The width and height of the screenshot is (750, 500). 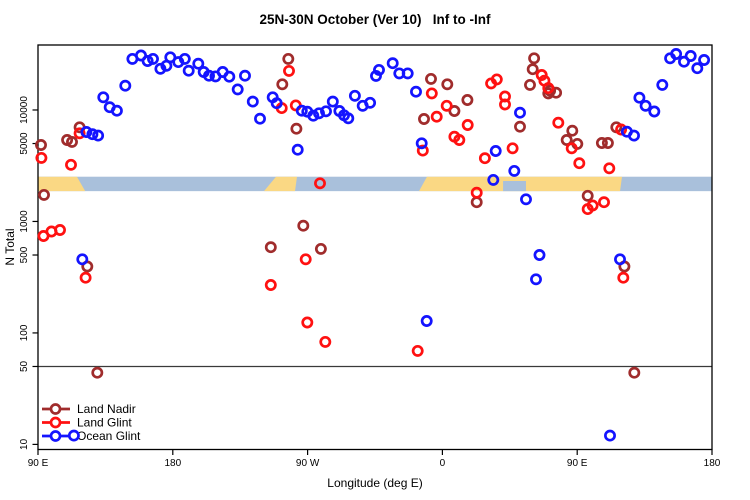 I want to click on y-tick-label: 100, so click(x=24, y=332).